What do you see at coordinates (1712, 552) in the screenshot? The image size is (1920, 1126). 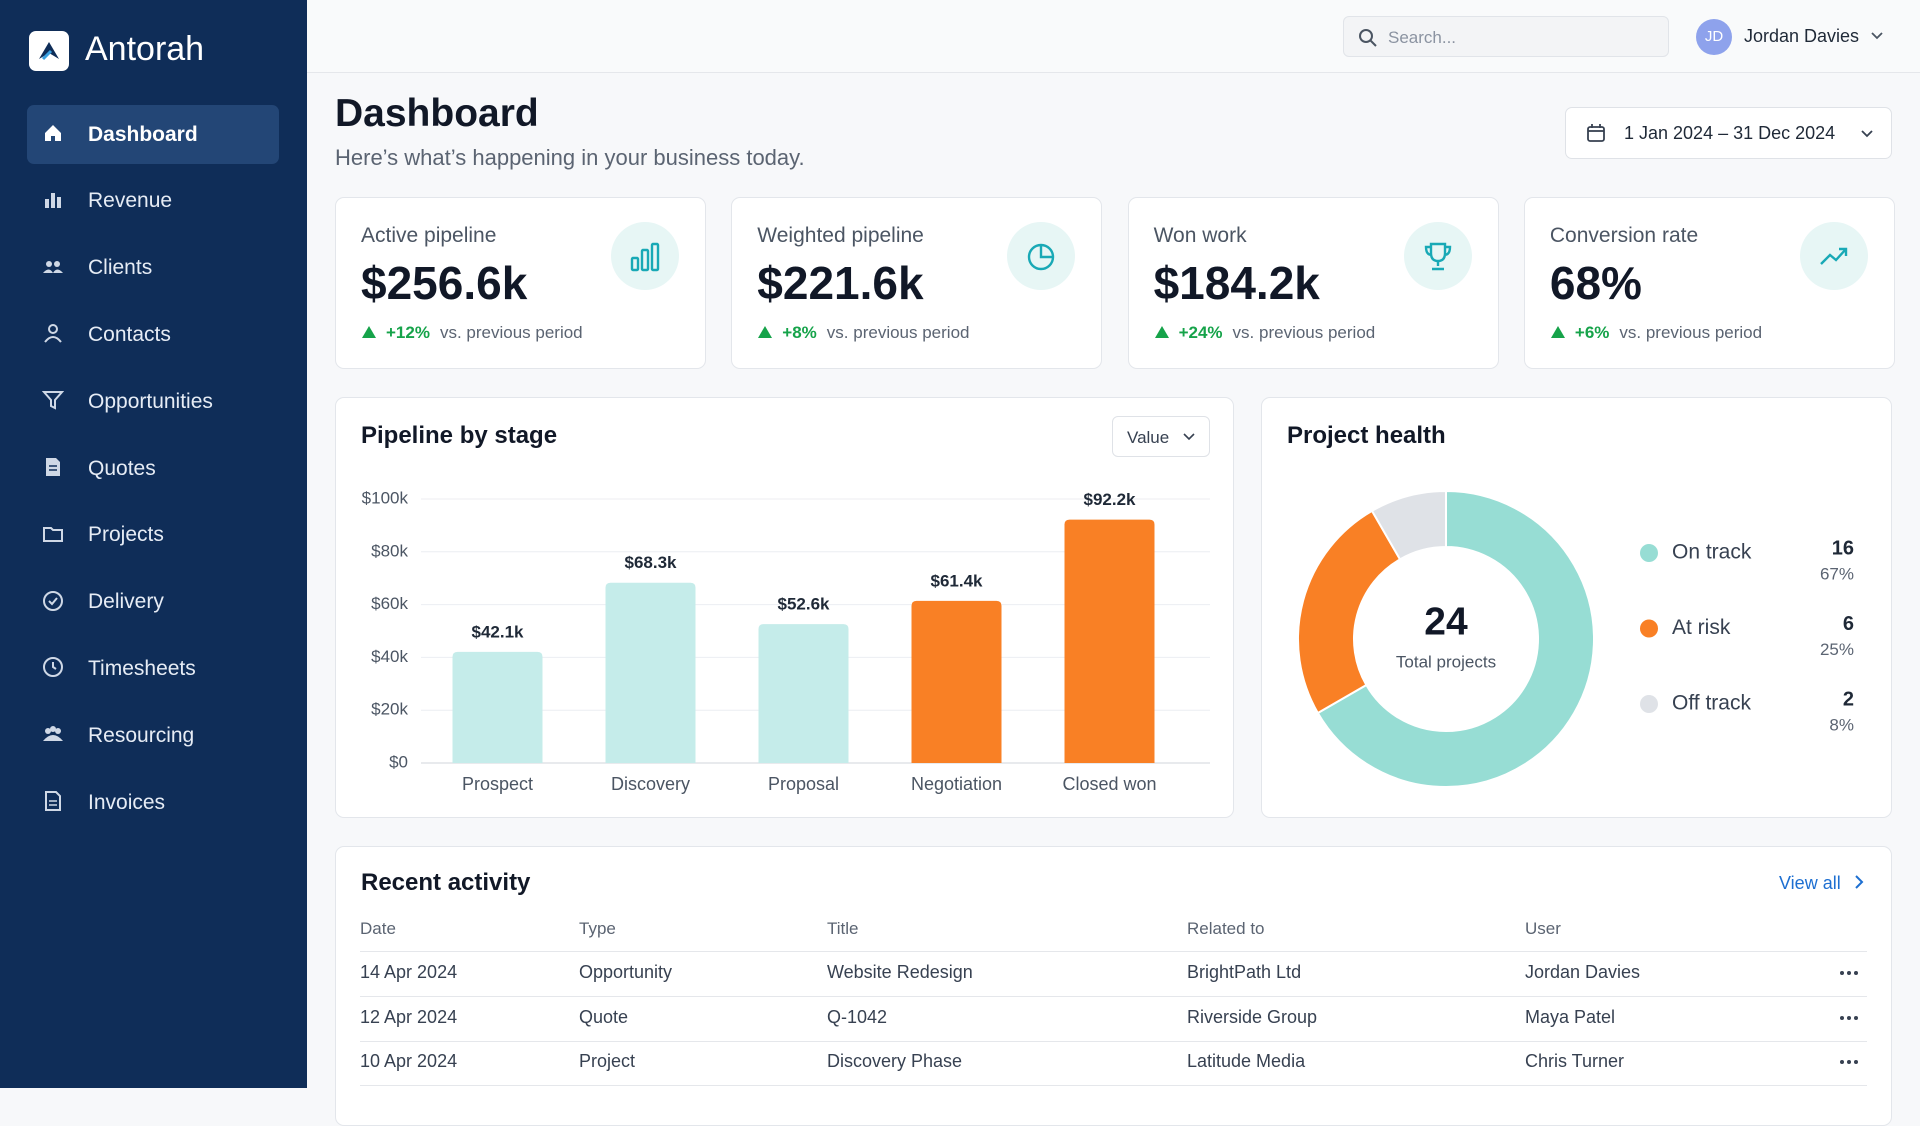 I see `legend-label: On track` at bounding box center [1712, 552].